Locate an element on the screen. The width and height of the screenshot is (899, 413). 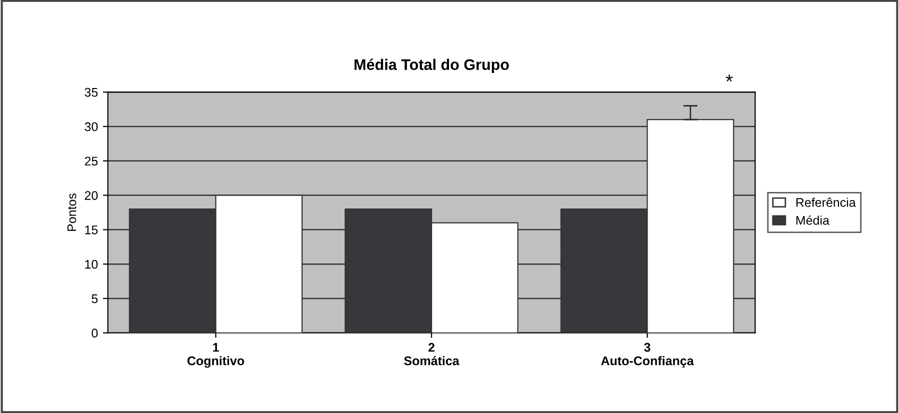
x-tick-label: 3 Auto-Confiança is located at coordinates (647, 355).